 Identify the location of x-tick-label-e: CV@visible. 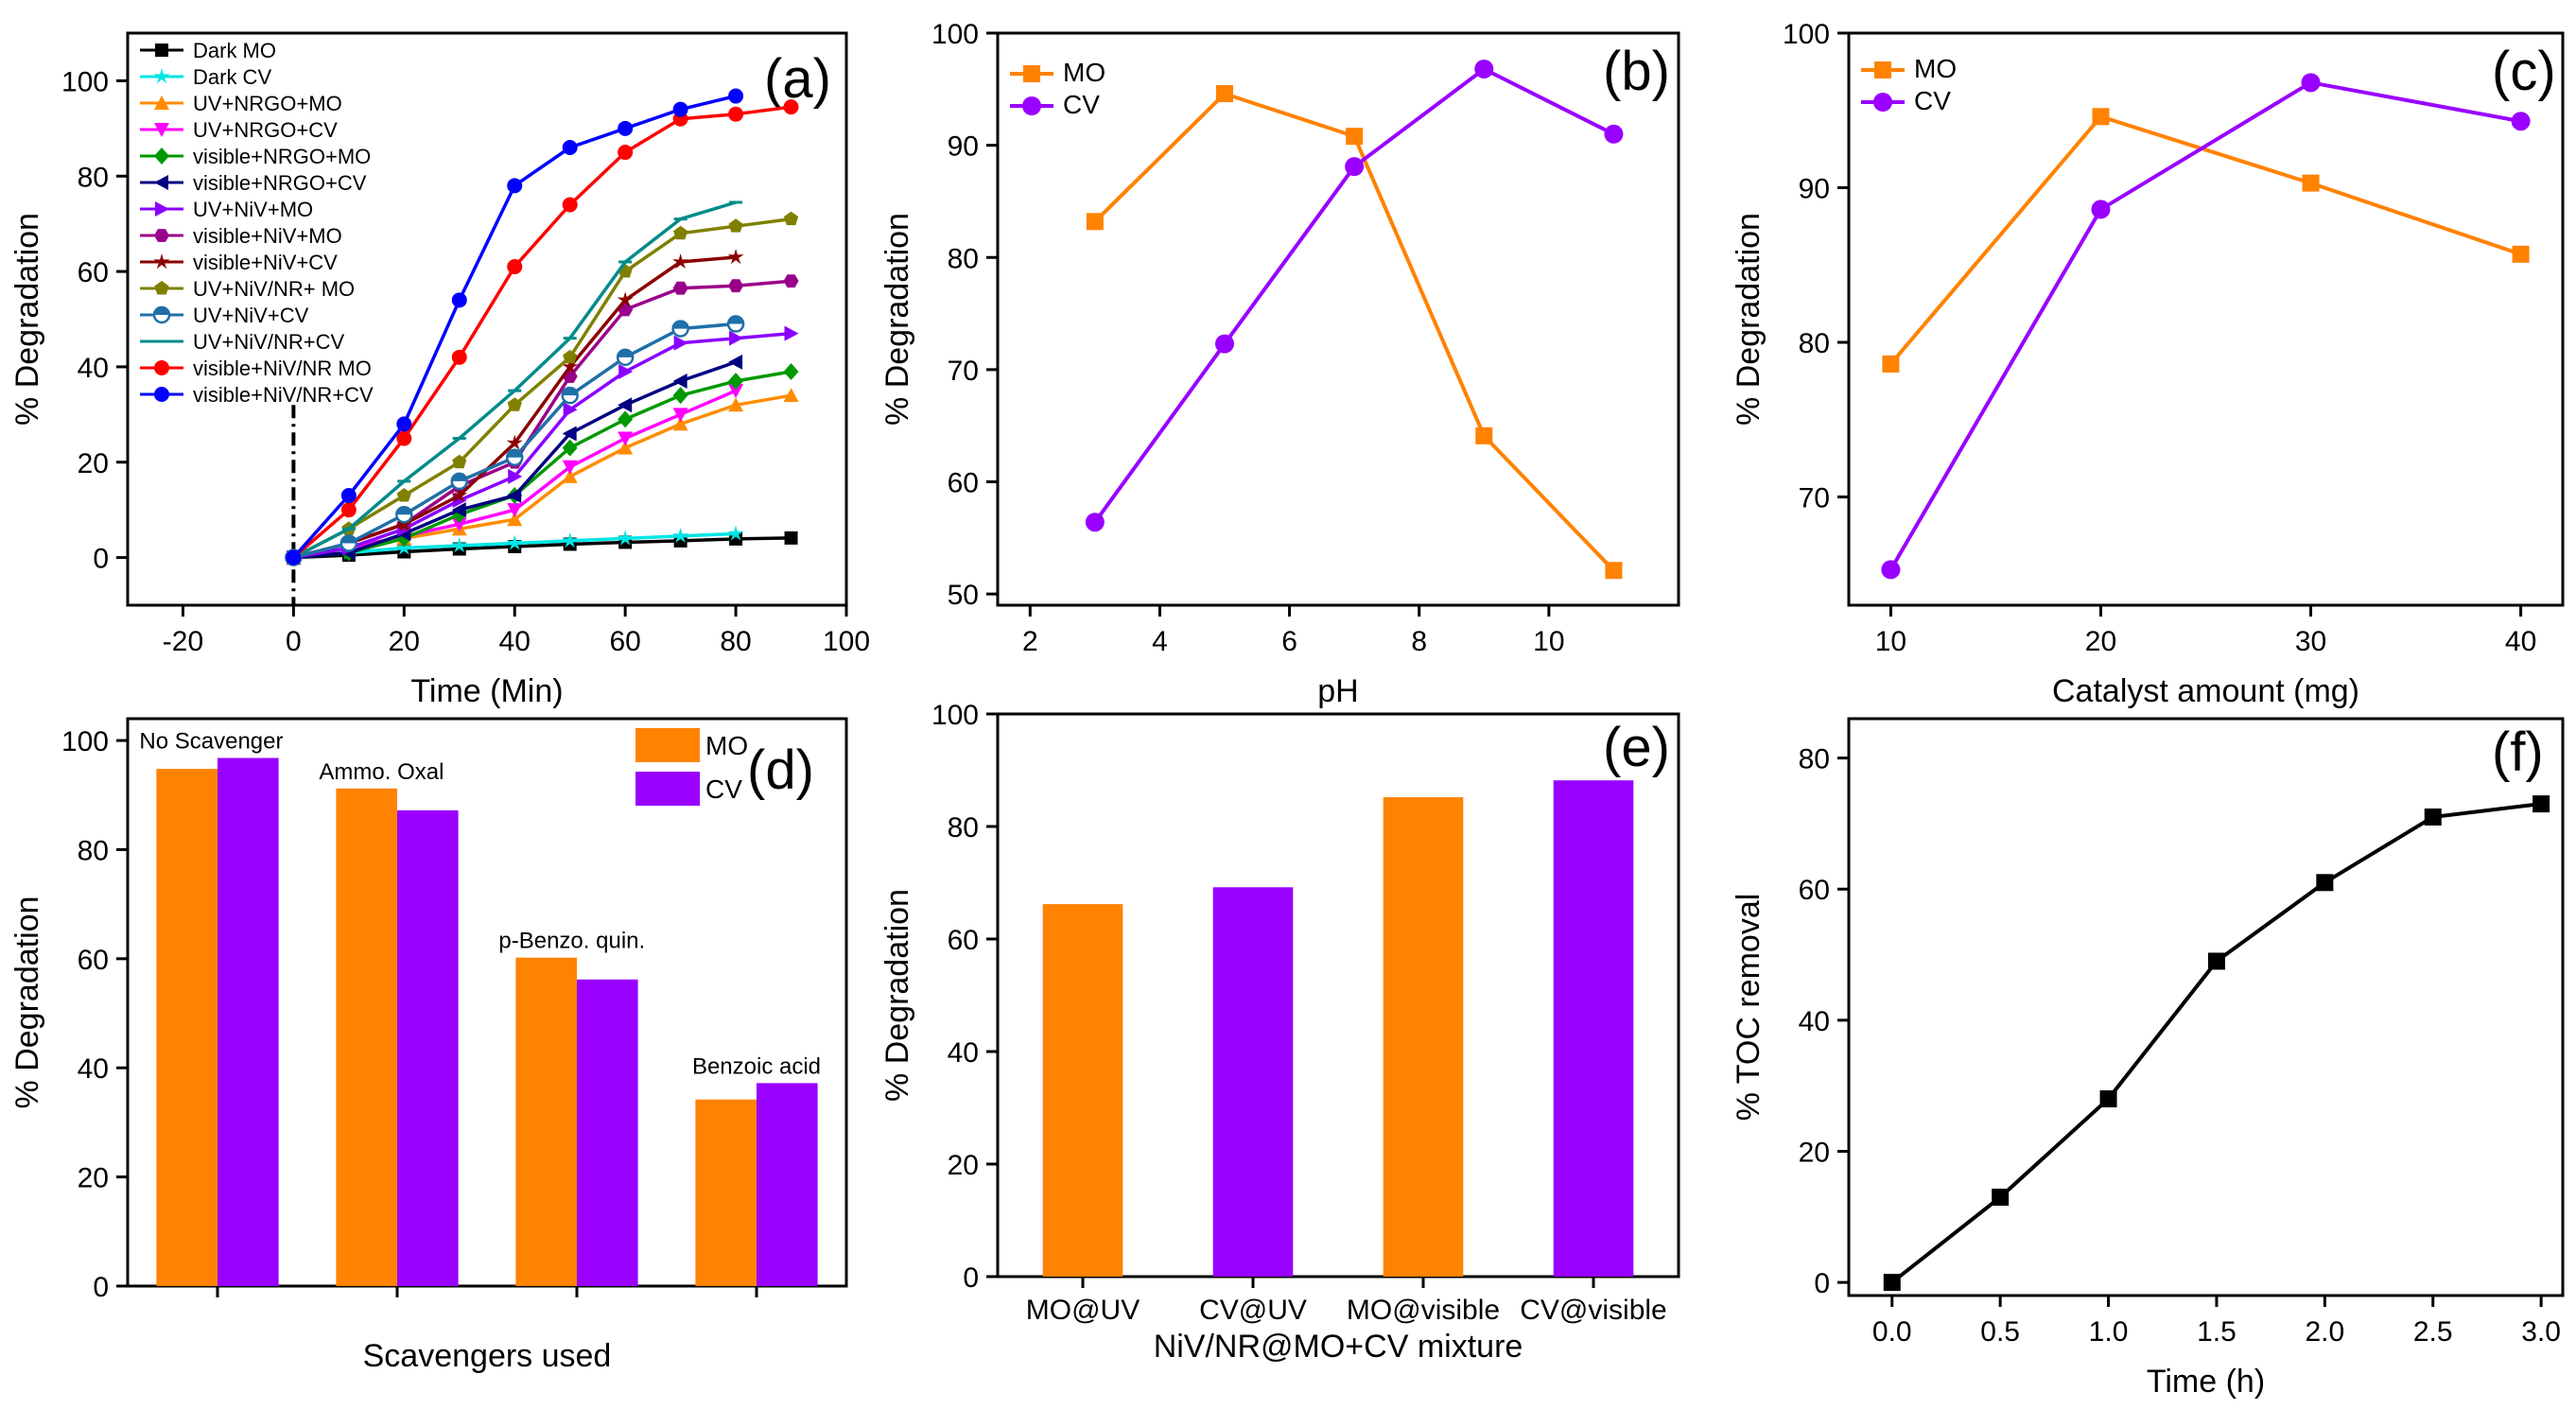
(1593, 1310).